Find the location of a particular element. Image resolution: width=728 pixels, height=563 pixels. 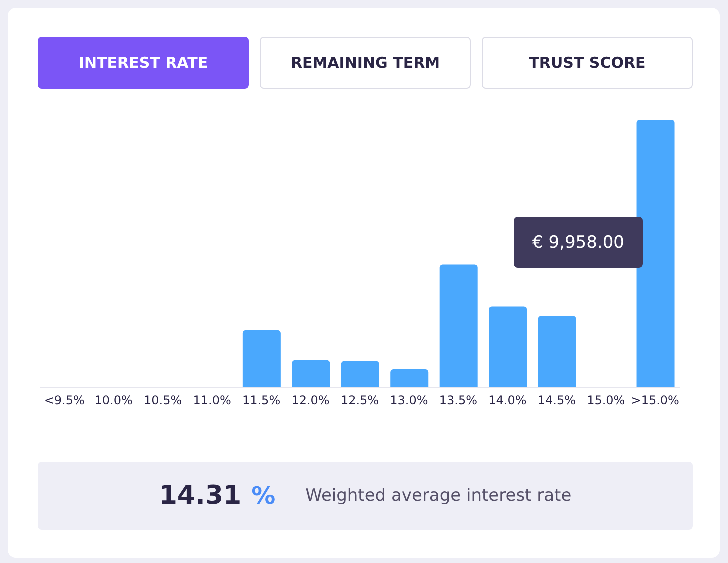

x-tick-label: 14.0% is located at coordinates (507, 401).